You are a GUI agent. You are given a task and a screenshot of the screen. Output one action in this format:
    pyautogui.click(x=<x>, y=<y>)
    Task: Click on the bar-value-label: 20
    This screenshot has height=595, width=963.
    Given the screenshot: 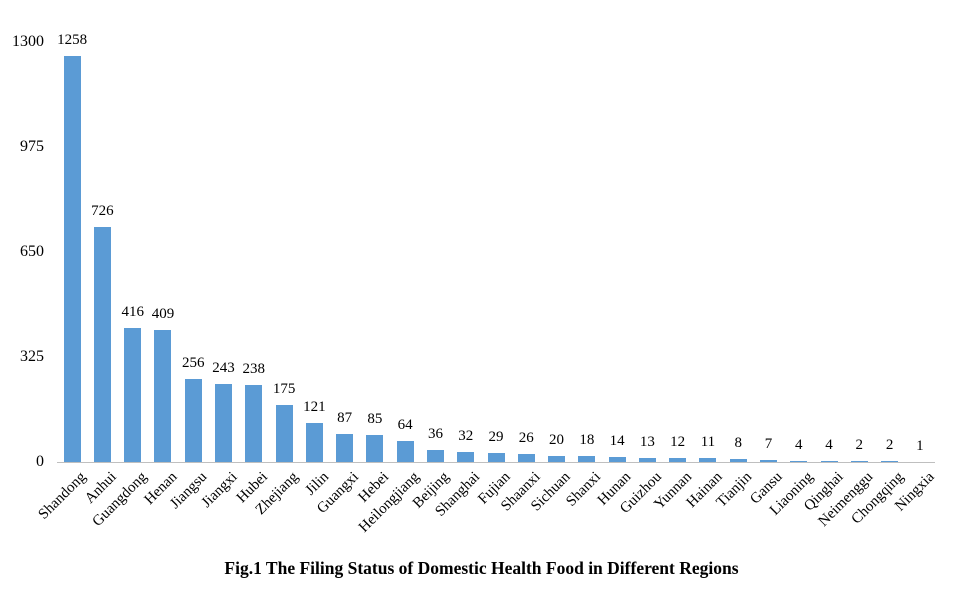 What is the action you would take?
    pyautogui.click(x=557, y=439)
    